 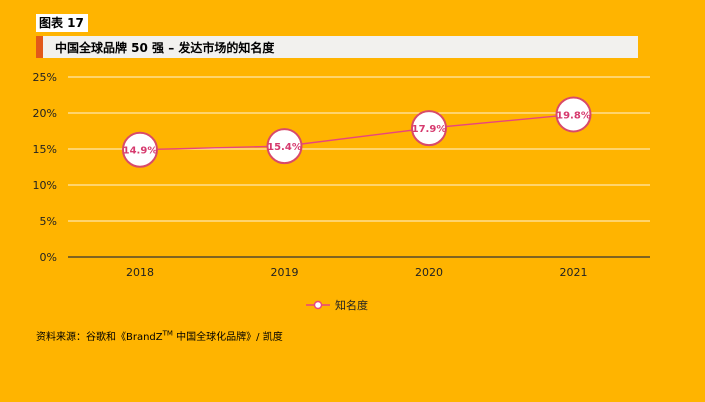 I want to click on series-line: 14.9% 15.4% 17.9% 19.8%, so click(x=357, y=132).